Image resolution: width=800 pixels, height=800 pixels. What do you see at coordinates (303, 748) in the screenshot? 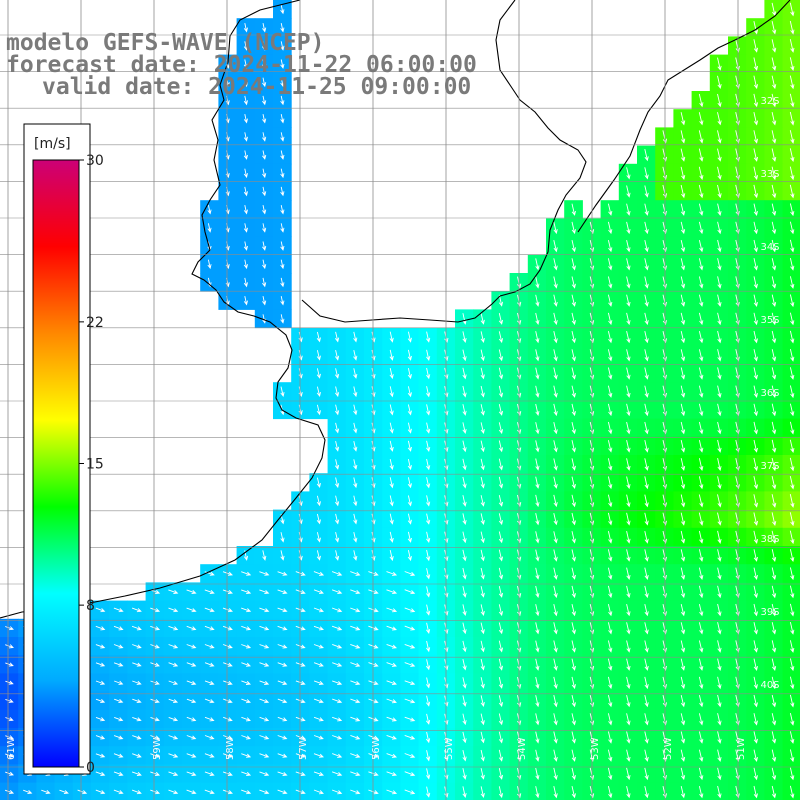
I see `longitude-label: 57W` at bounding box center [303, 748].